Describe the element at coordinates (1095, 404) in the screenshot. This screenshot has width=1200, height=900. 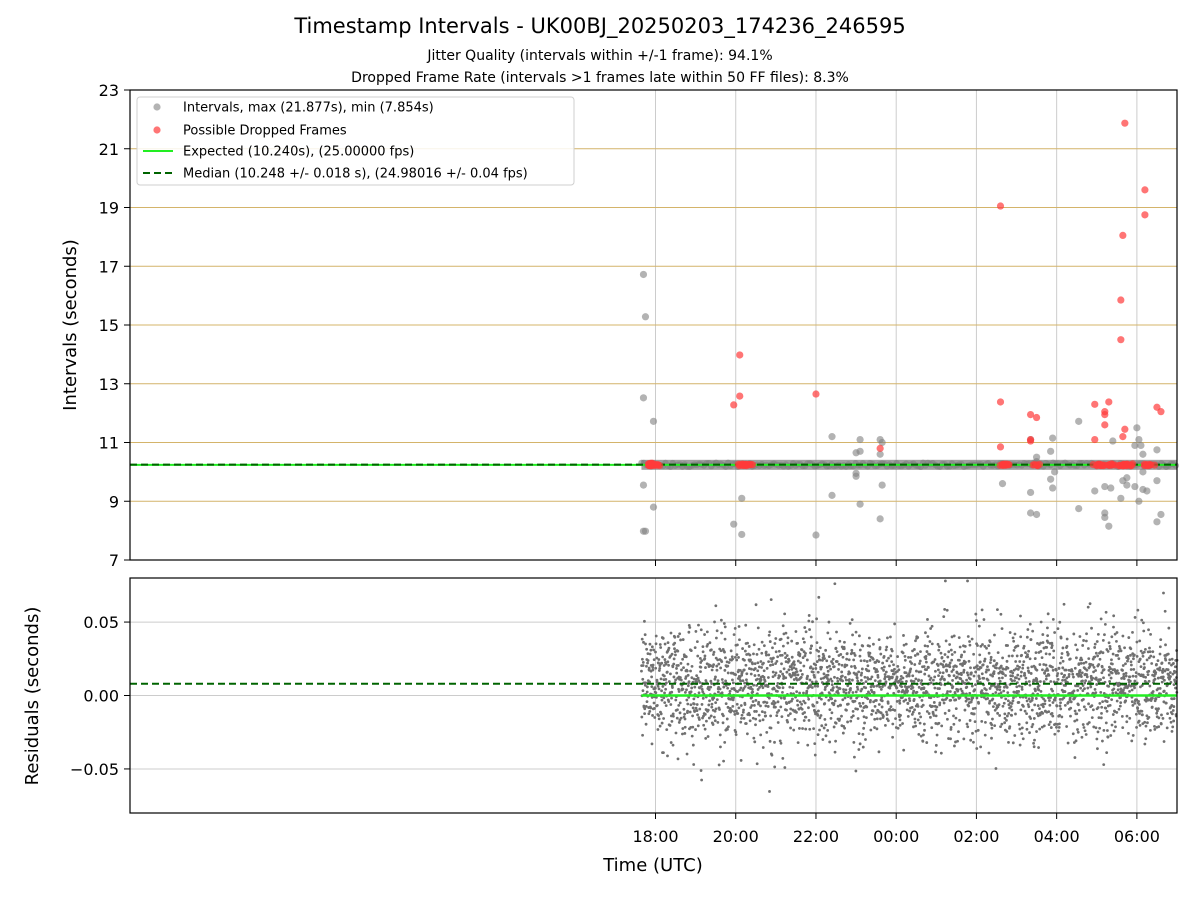
I see `dropped-frame-point` at that location.